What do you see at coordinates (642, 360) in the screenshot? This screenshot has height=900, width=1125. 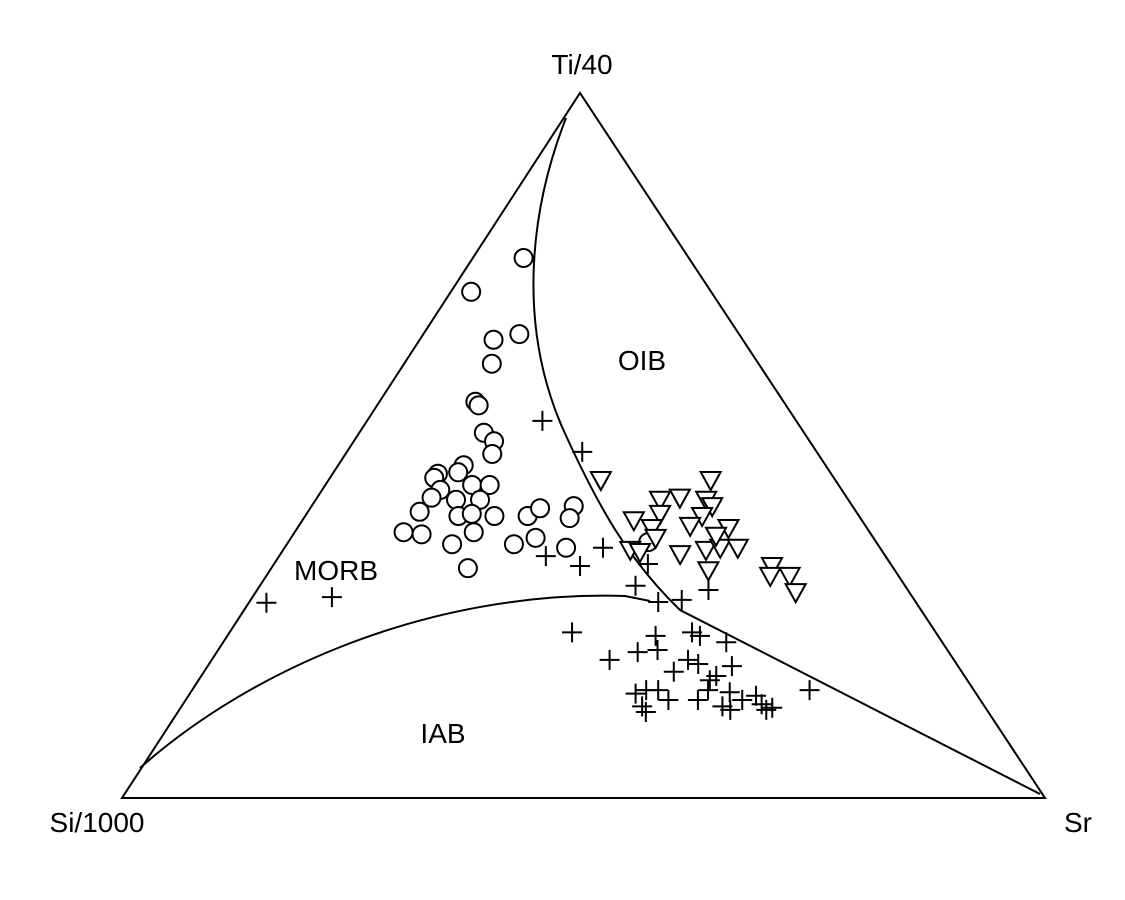 I see `field-label: OIB` at bounding box center [642, 360].